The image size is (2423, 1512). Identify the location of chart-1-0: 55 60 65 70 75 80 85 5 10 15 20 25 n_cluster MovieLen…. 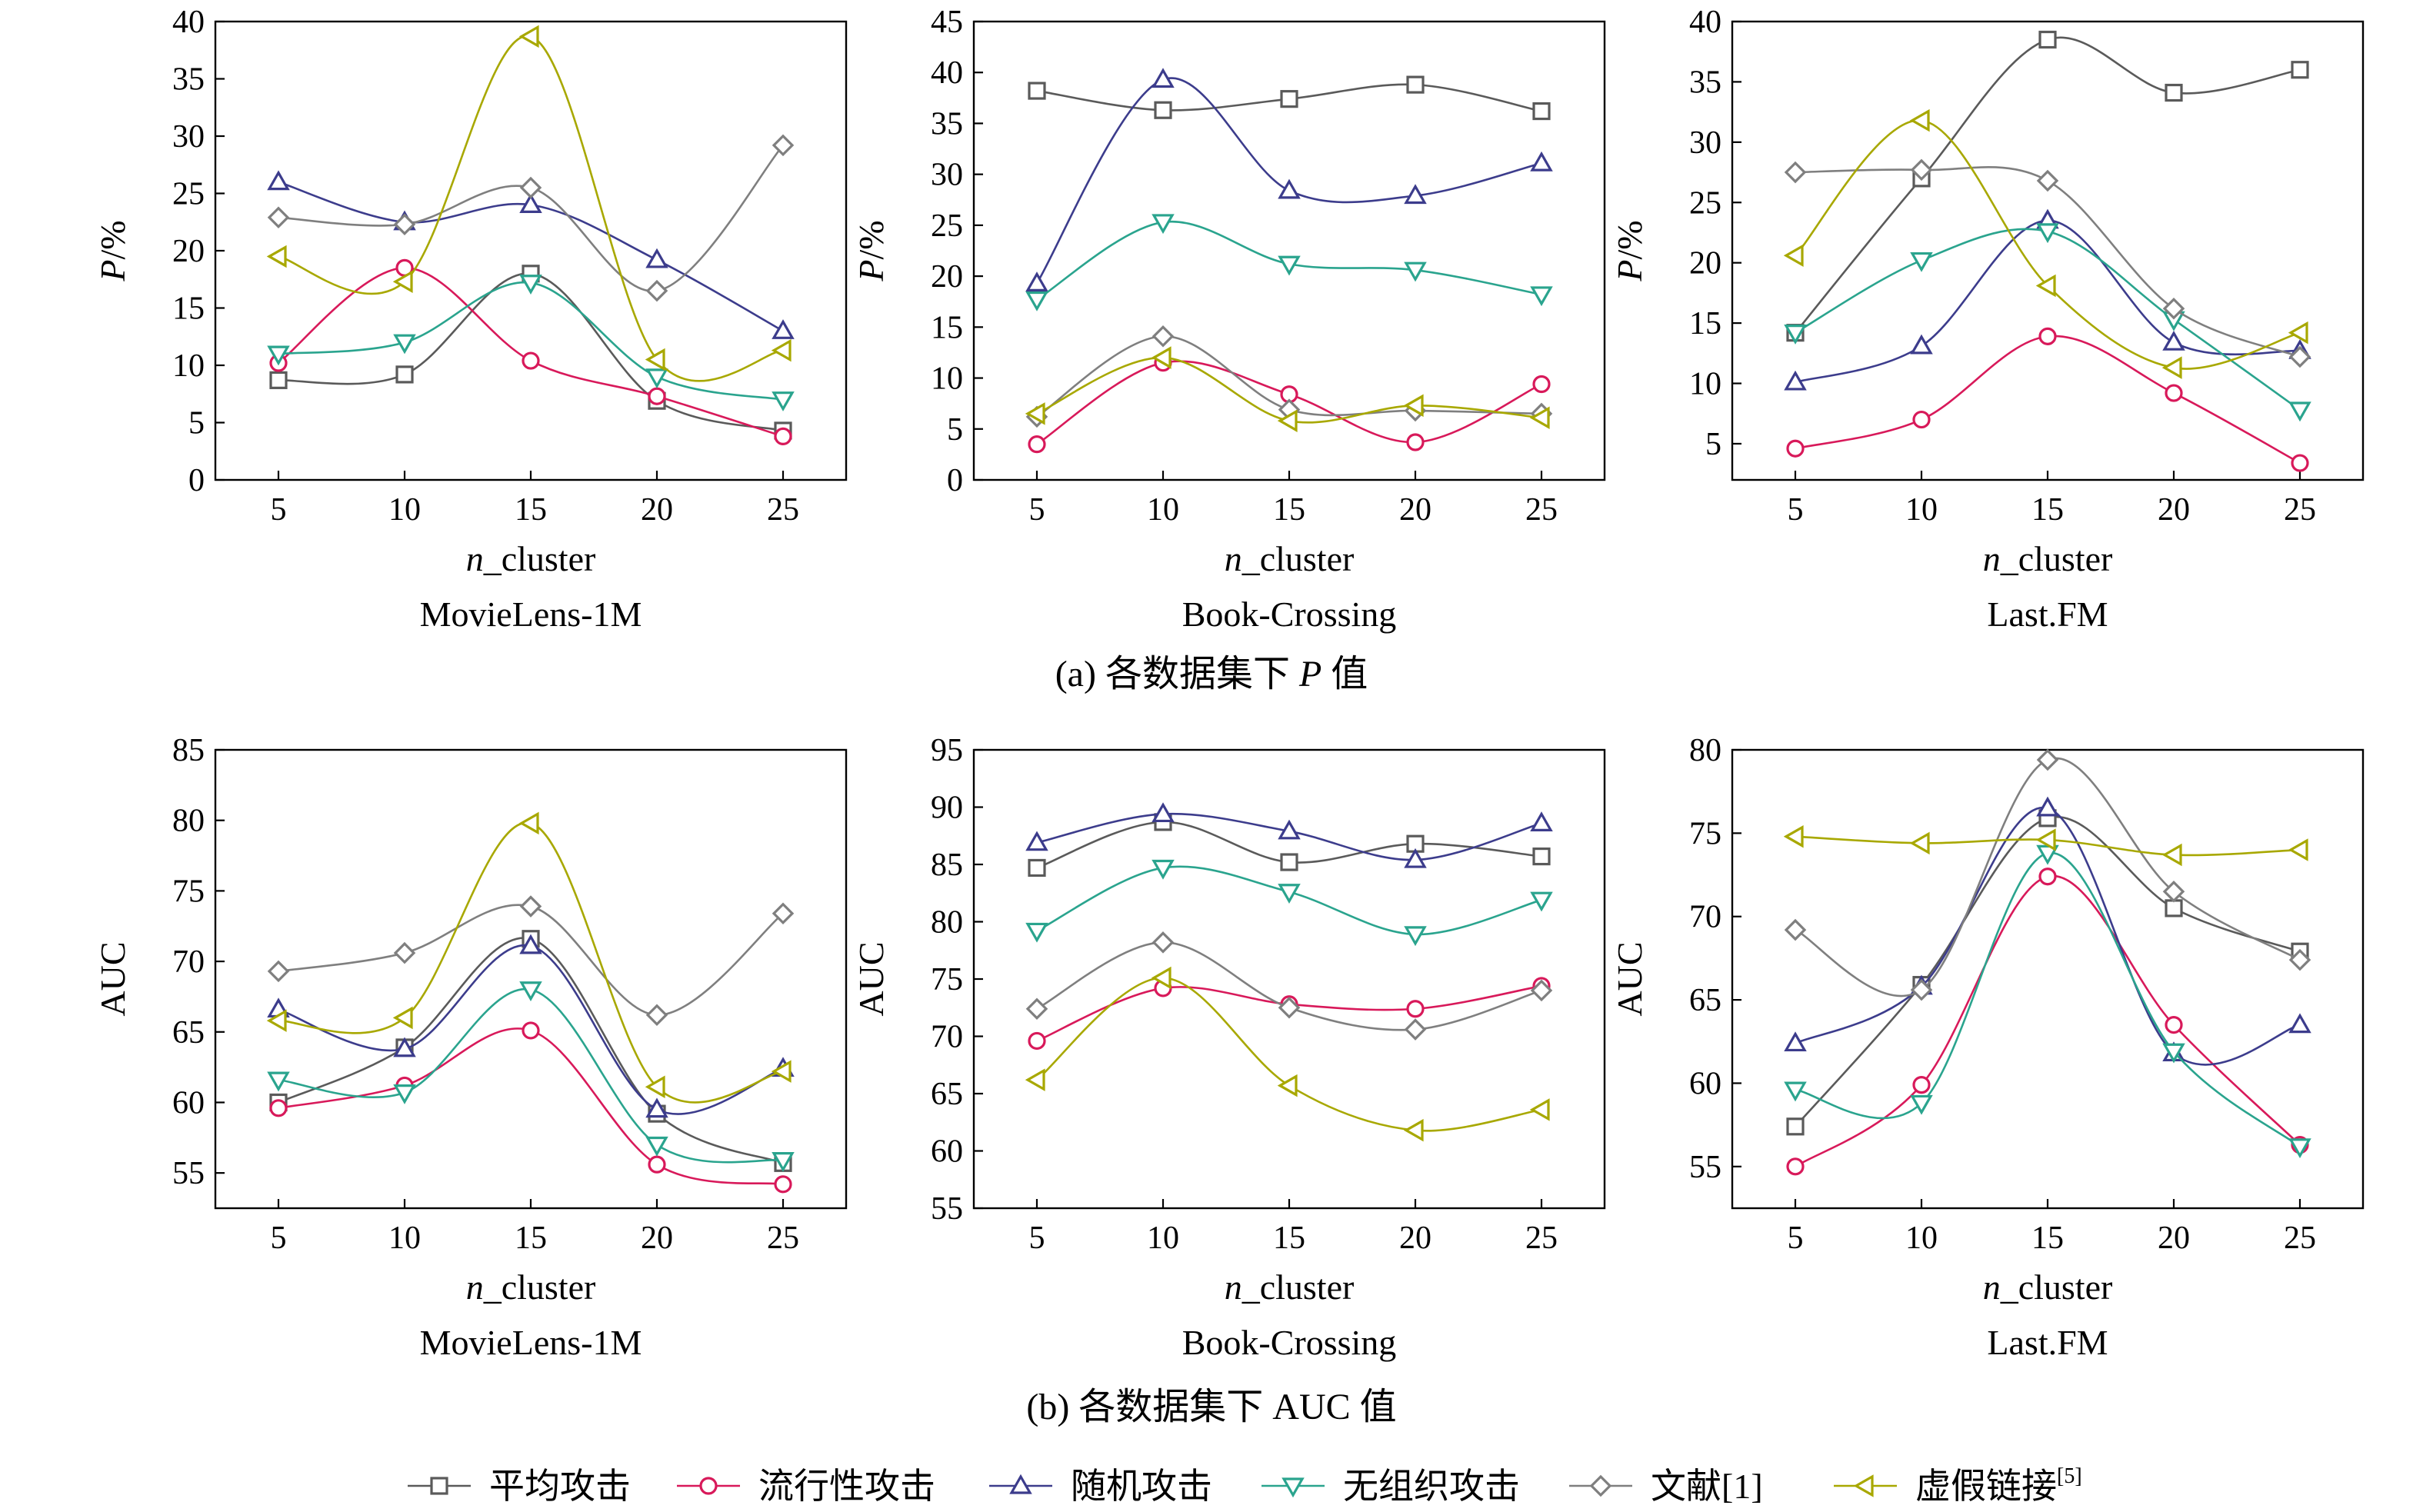
(470, 1047).